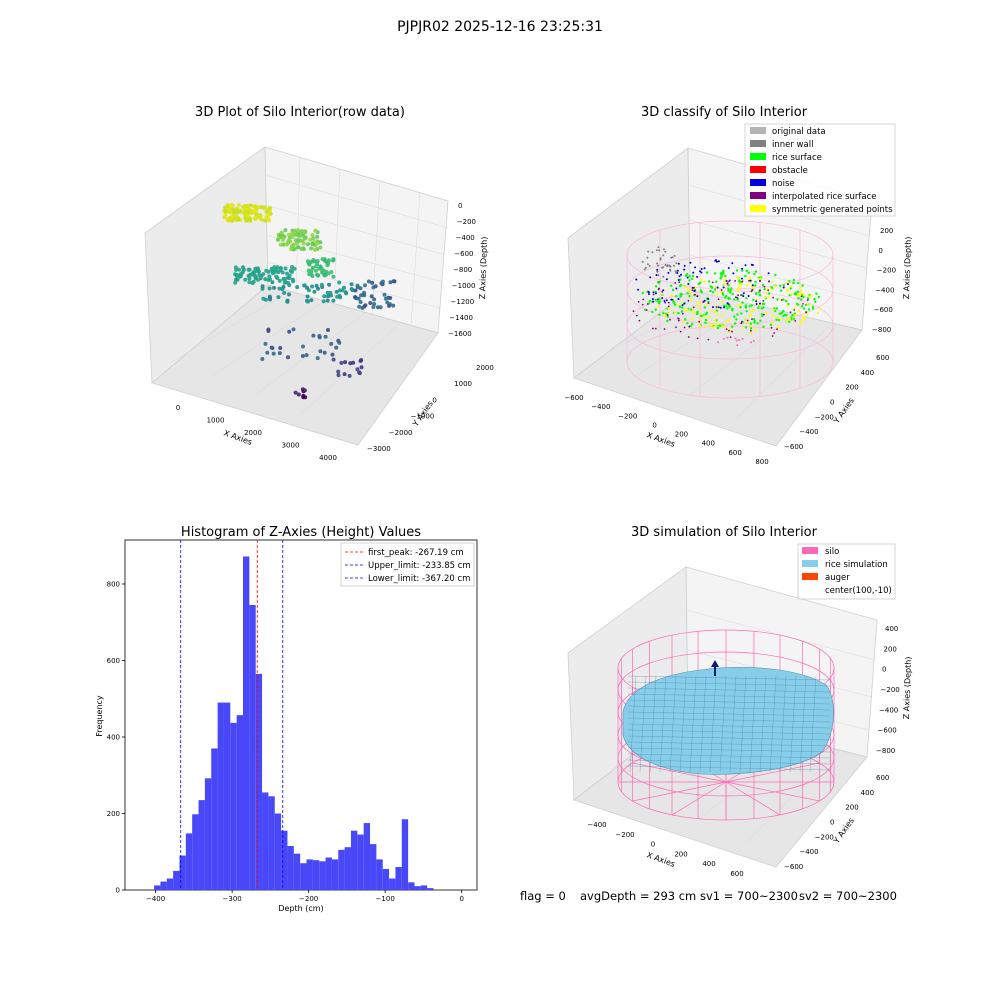 Image resolution: width=1000 pixels, height=1000 pixels. What do you see at coordinates (419, 579) in the screenshot?
I see `legend-label: Lower_limit: -367.20 cm` at bounding box center [419, 579].